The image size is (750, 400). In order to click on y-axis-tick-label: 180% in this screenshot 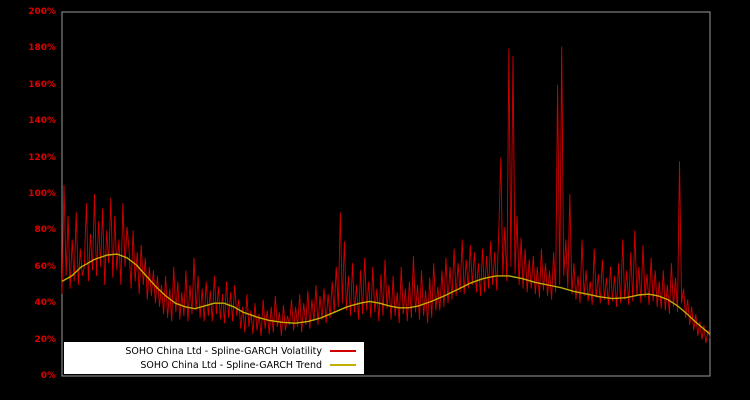, I will do `click(42, 48)`.